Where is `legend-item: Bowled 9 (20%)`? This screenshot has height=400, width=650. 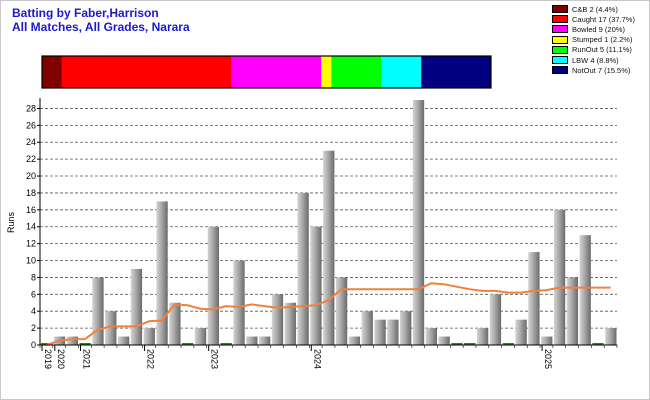 legend-item: Bowled 9 (20%) is located at coordinates (593, 29).